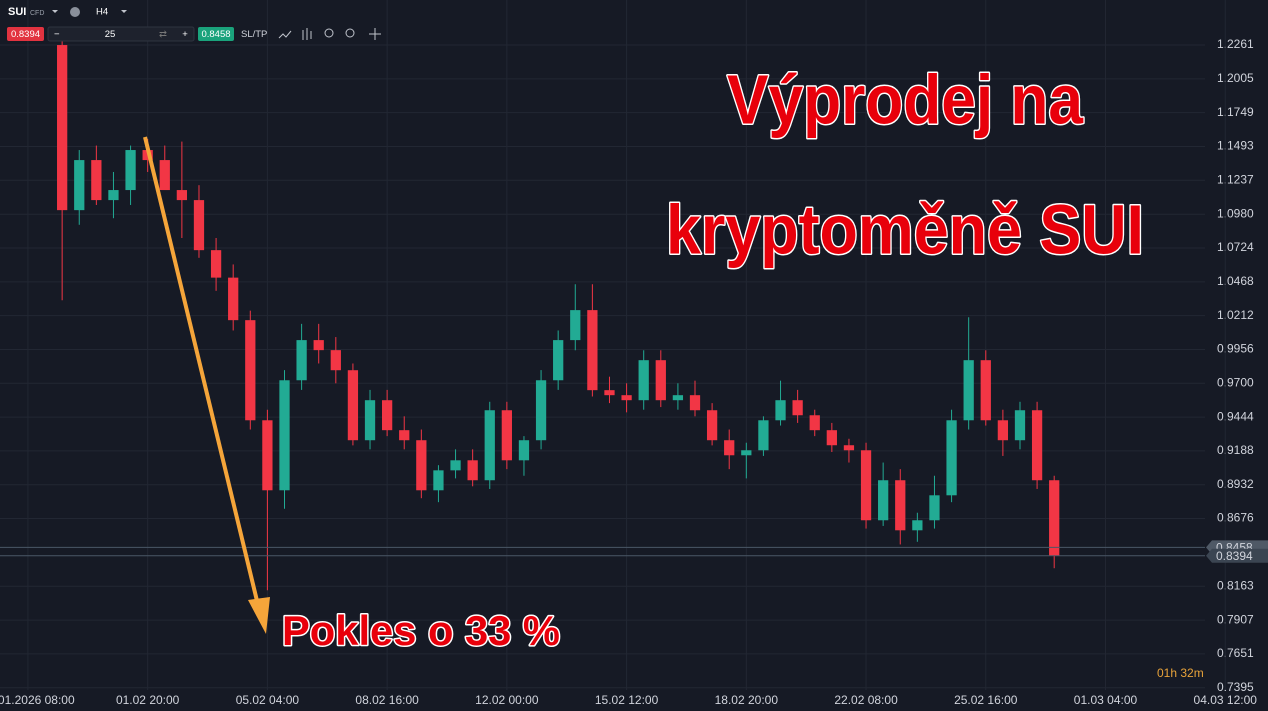  Describe the element at coordinates (1235, 653) in the screenshot. I see `y-tick-label: 0.7651` at that location.